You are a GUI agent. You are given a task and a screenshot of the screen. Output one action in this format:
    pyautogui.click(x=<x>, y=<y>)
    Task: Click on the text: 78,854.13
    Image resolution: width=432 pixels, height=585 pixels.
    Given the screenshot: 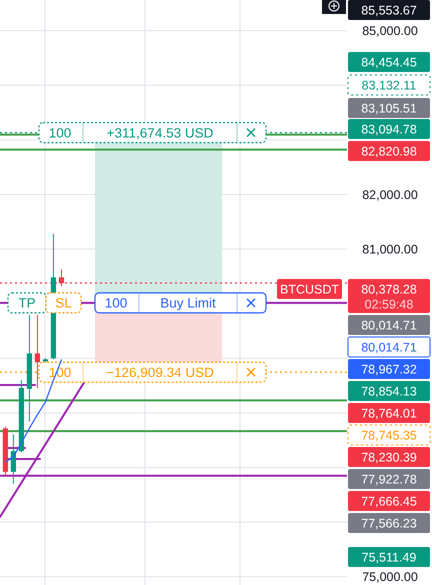 What is the action you would take?
    pyautogui.click(x=389, y=391)
    